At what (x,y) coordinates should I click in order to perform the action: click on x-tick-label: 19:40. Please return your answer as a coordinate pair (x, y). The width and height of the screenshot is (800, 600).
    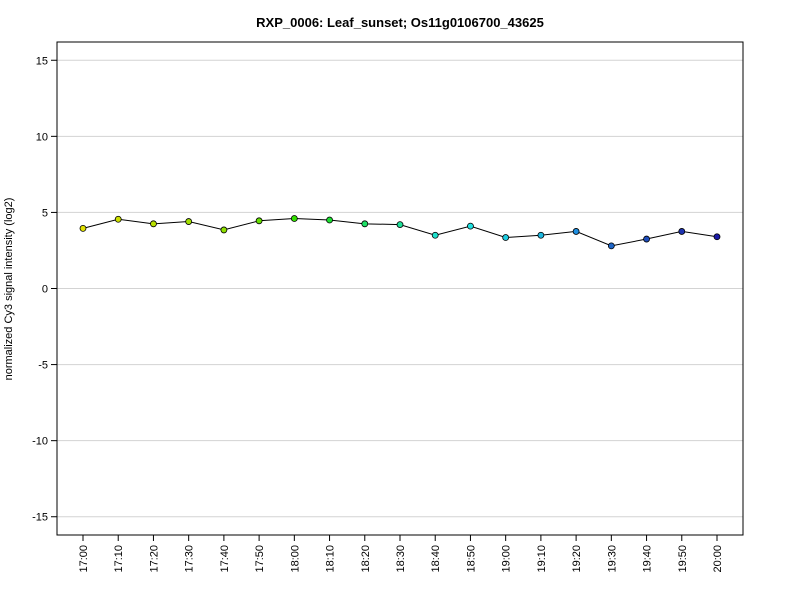
    Looking at the image, I should click on (648, 559).